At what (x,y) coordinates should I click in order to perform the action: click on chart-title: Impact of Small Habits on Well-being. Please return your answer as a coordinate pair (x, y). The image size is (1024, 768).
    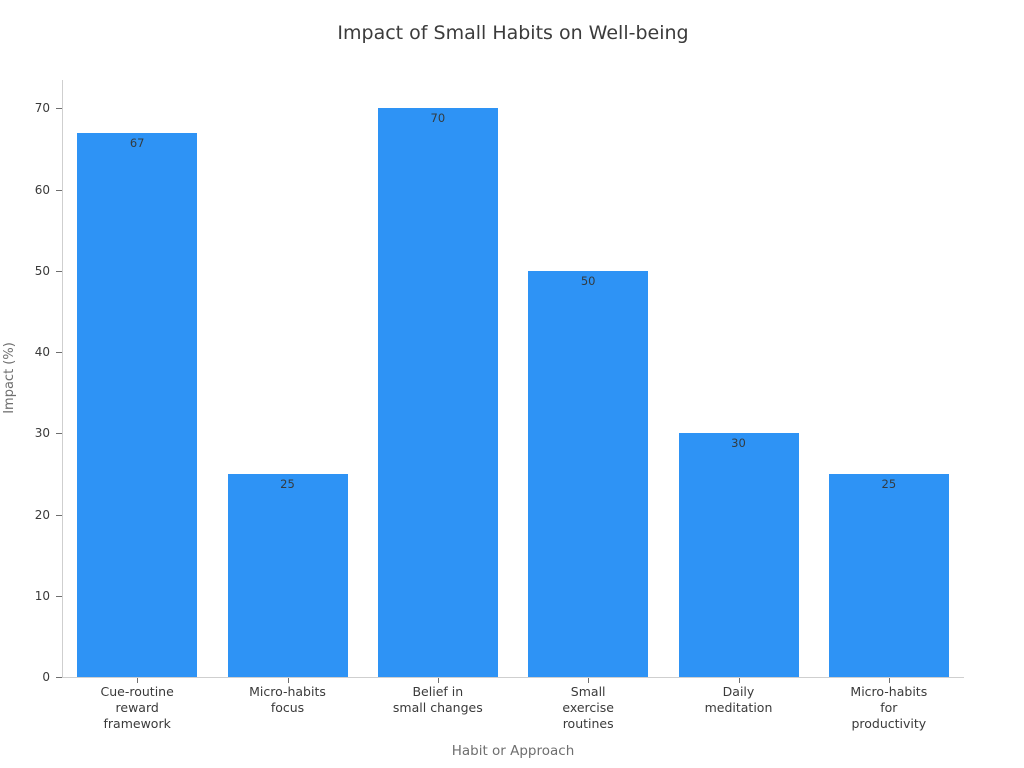
    Looking at the image, I should click on (513, 33).